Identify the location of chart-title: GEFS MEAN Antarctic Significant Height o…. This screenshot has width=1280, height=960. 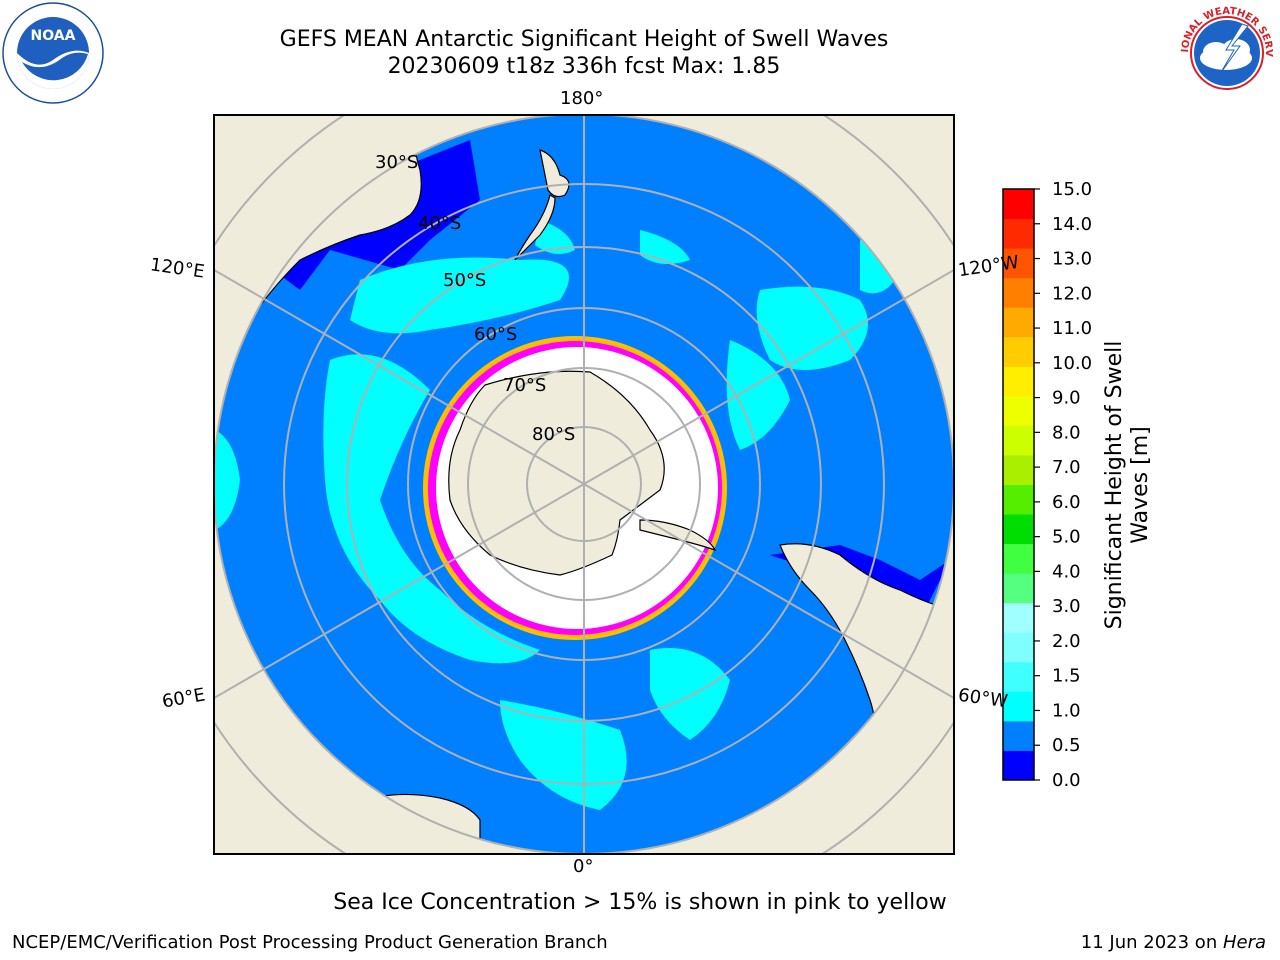
(584, 39).